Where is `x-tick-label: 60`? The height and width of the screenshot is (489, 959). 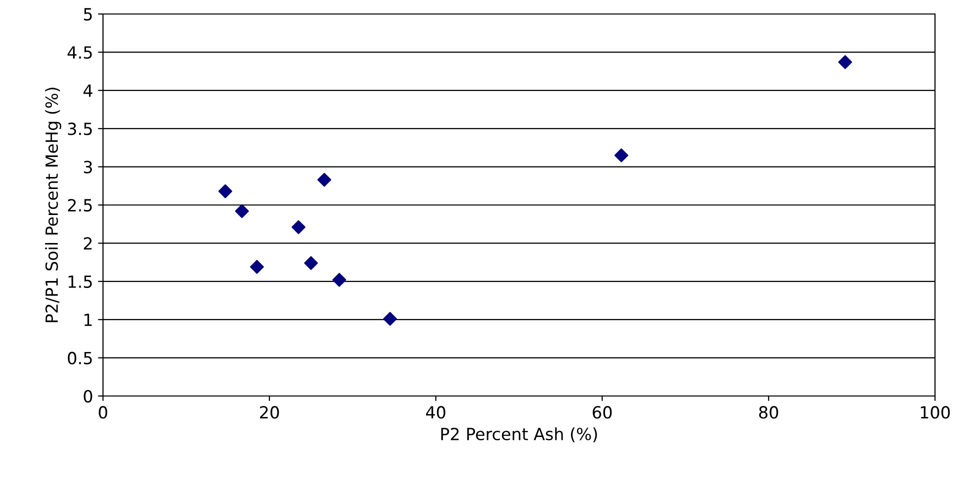 x-tick-label: 60 is located at coordinates (602, 412).